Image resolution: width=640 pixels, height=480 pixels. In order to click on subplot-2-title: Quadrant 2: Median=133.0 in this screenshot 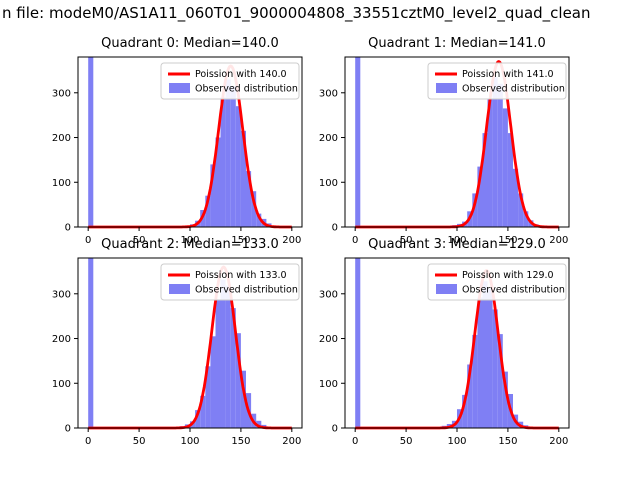, I will do `click(190, 244)`.